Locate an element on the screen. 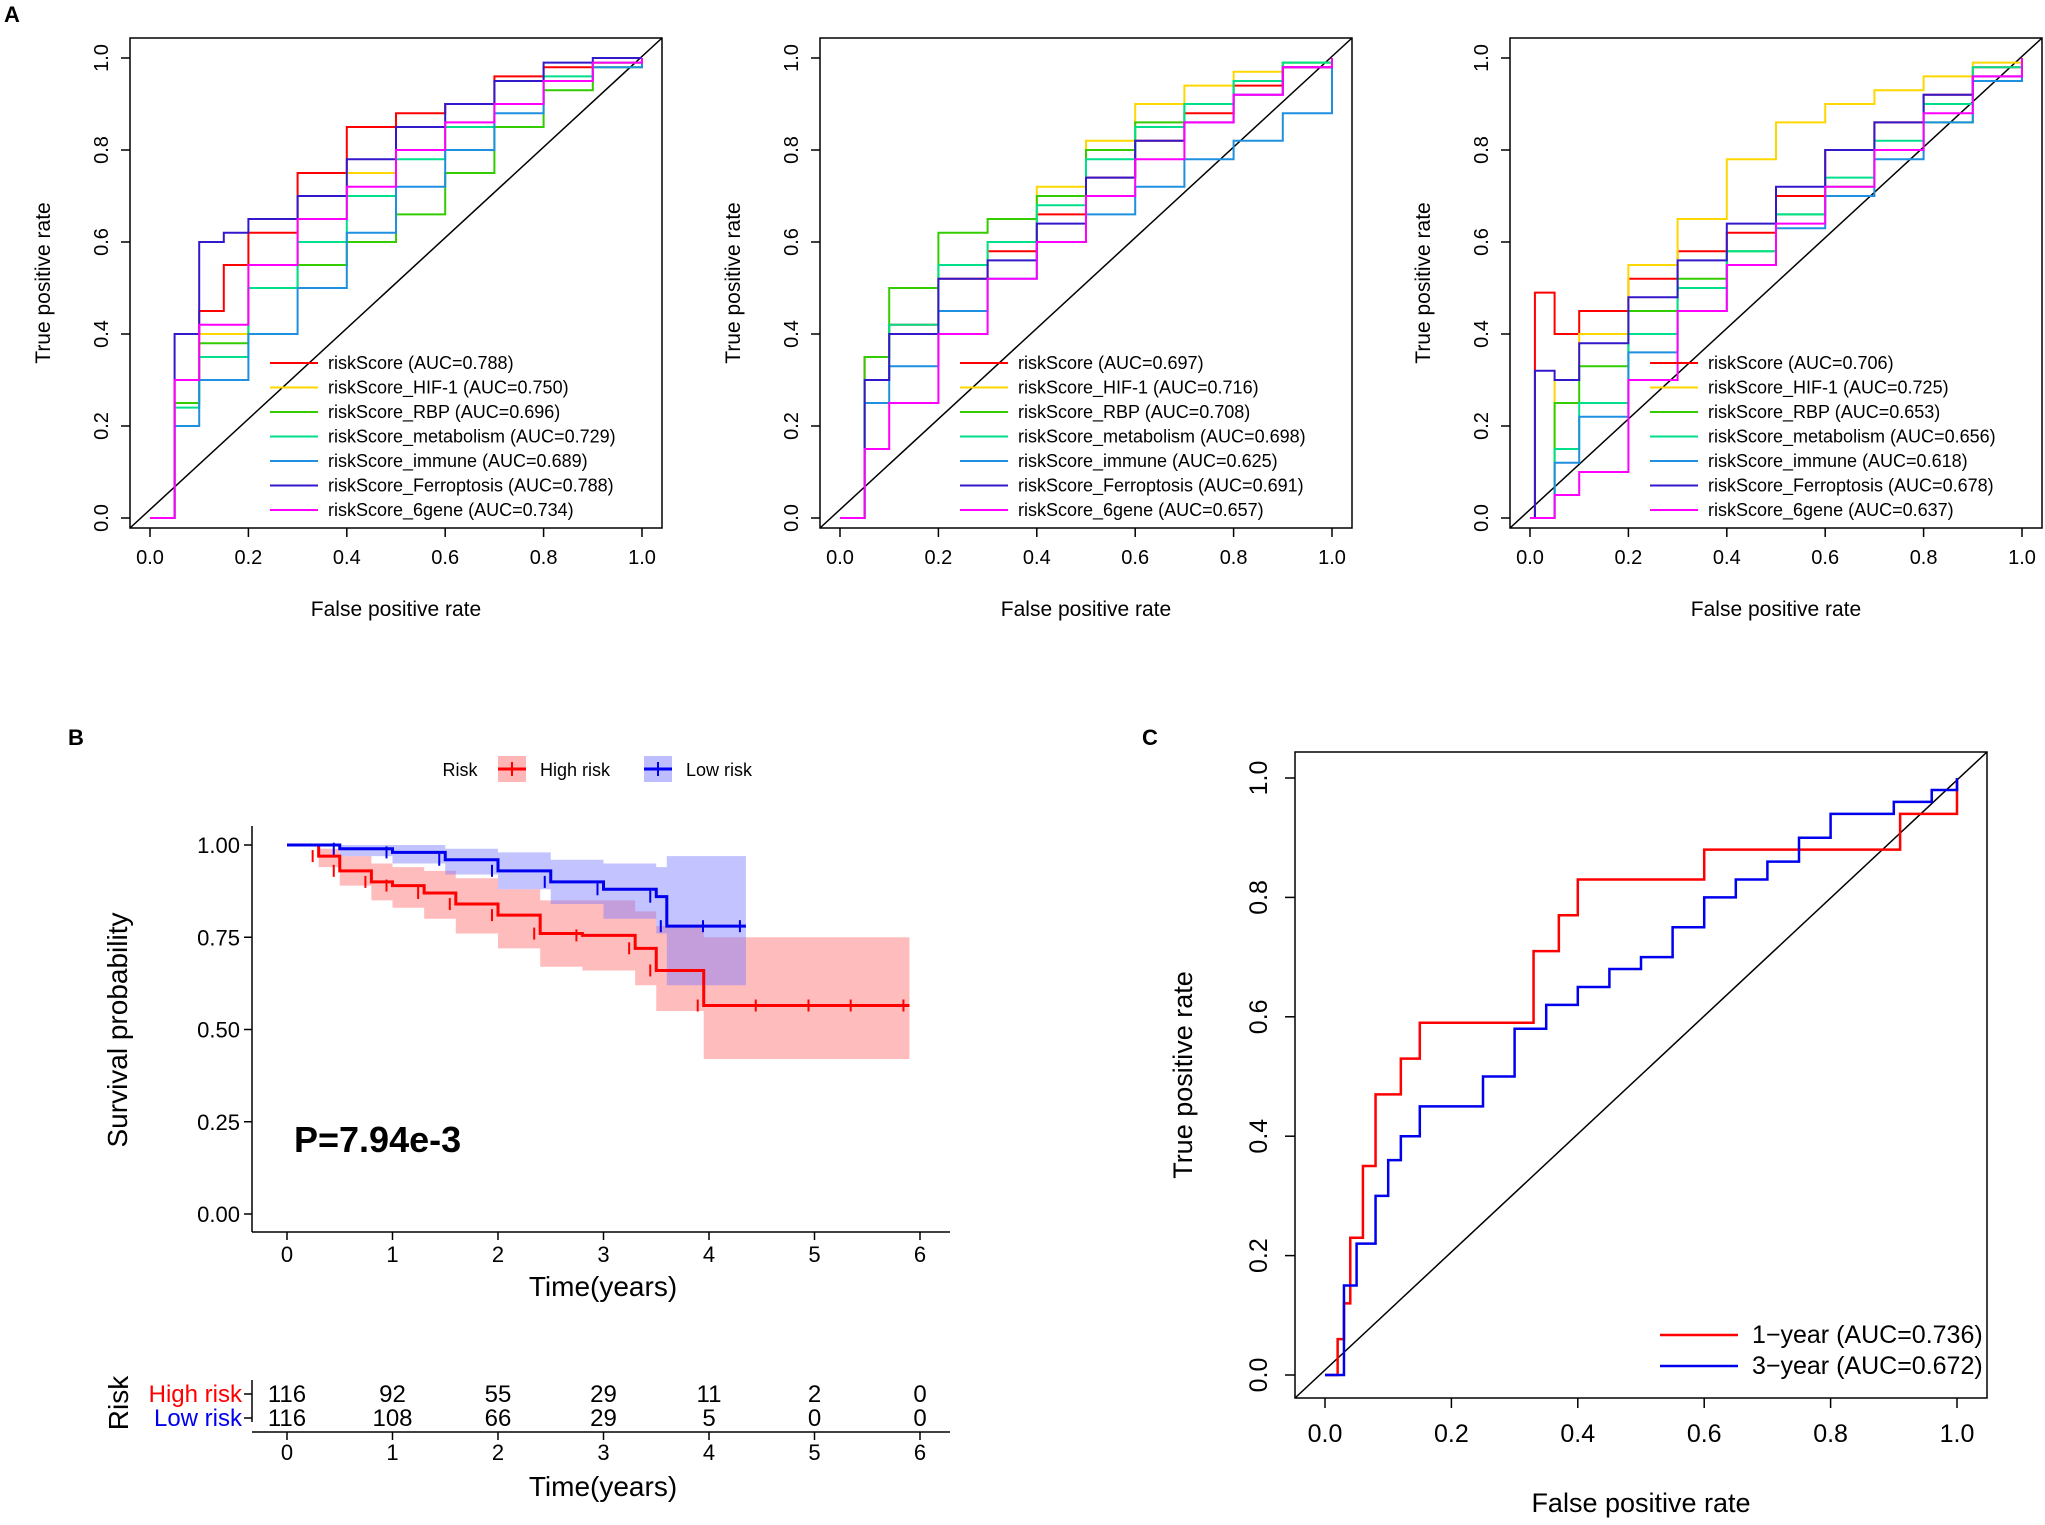 This screenshot has width=2045, height=1525. panel-label-c: C is located at coordinates (1150, 737).